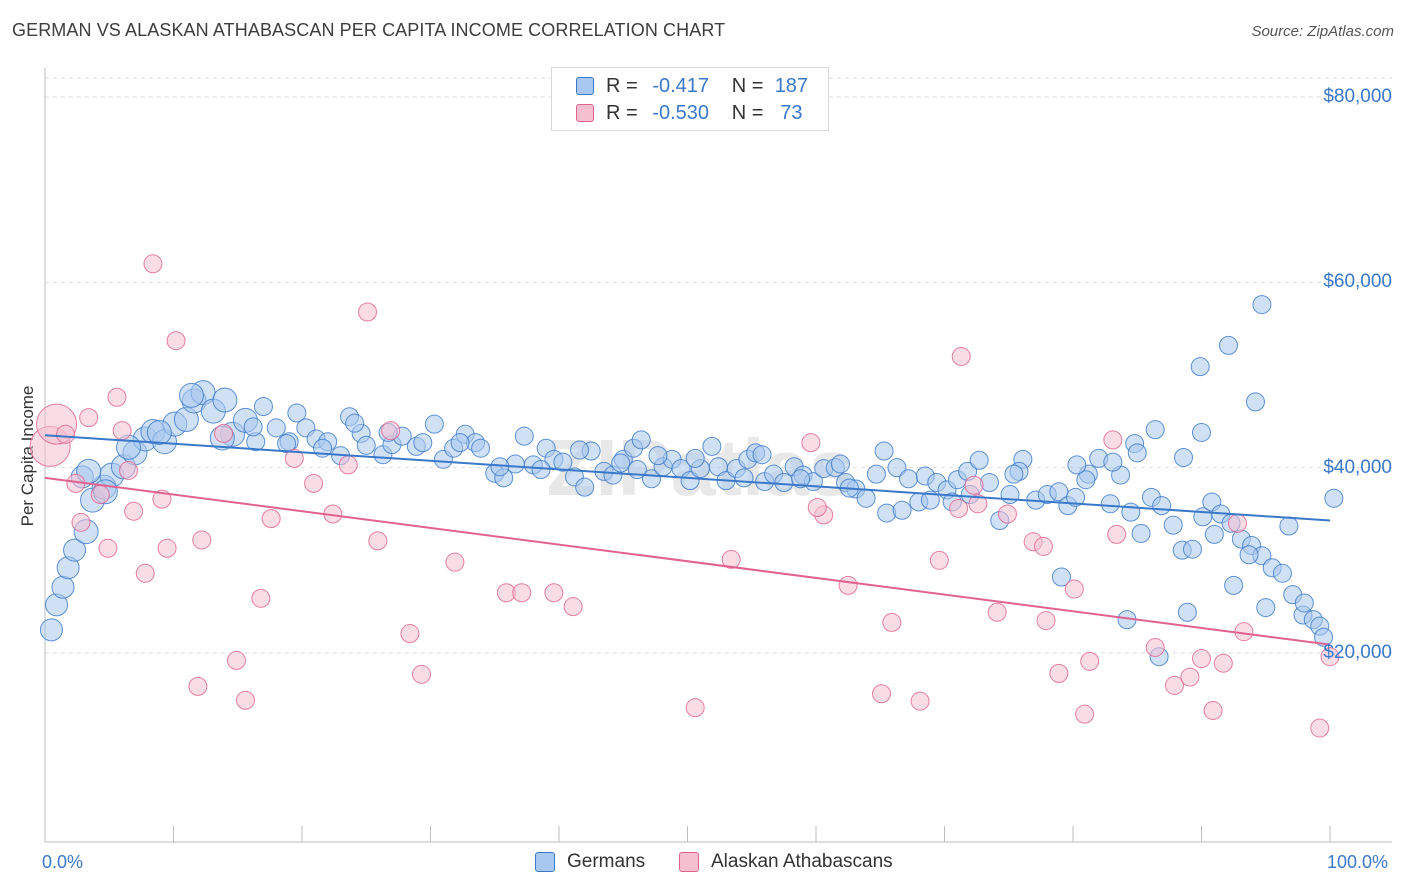 The image size is (1406, 892). What do you see at coordinates (802, 861) in the screenshot?
I see `bottom-legend-label-alaskan: Alaskan Athabascans` at bounding box center [802, 861].